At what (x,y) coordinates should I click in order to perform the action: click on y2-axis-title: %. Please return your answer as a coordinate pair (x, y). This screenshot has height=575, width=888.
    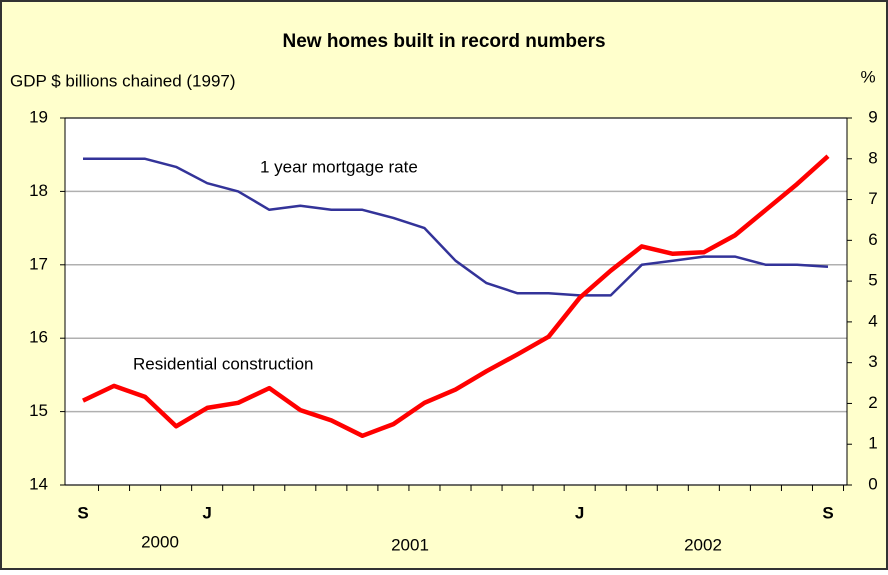
    Looking at the image, I should click on (867, 76).